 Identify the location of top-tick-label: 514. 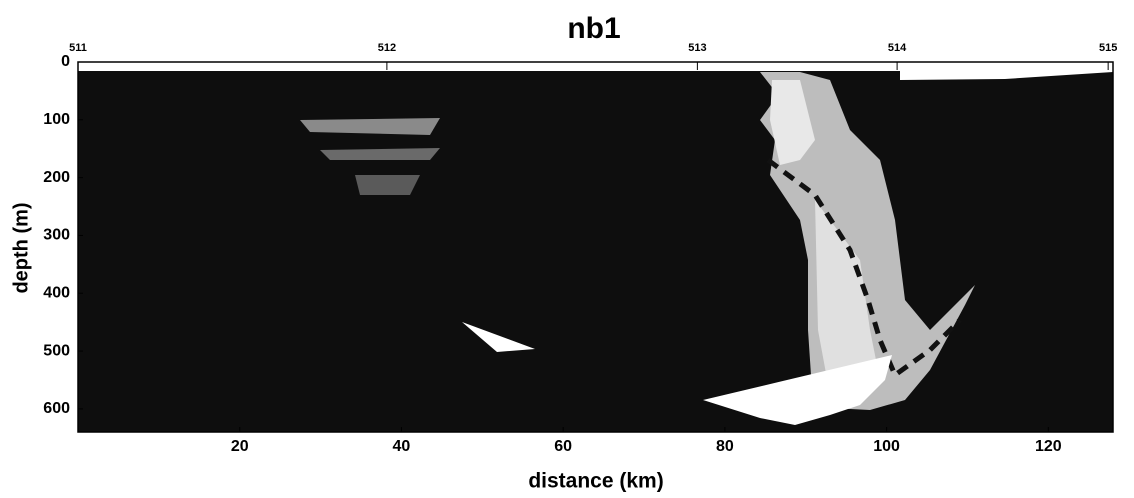
(897, 48).